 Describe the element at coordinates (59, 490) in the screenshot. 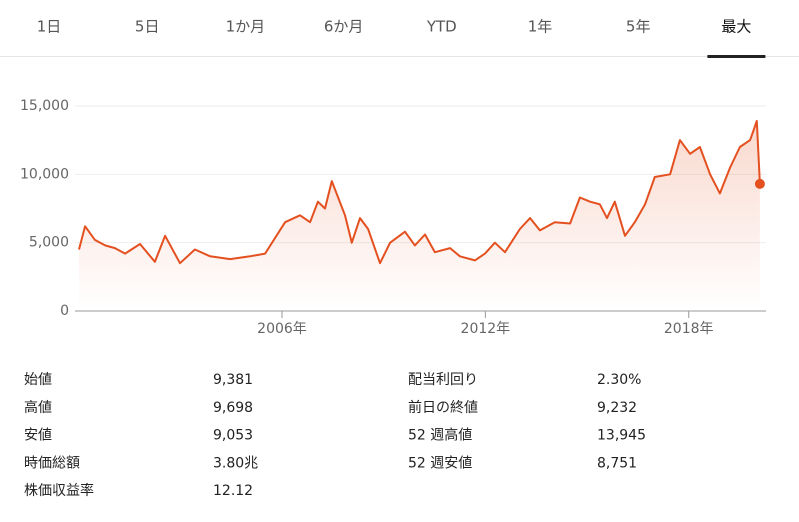

I see `stat-label: 株価収益率` at that location.